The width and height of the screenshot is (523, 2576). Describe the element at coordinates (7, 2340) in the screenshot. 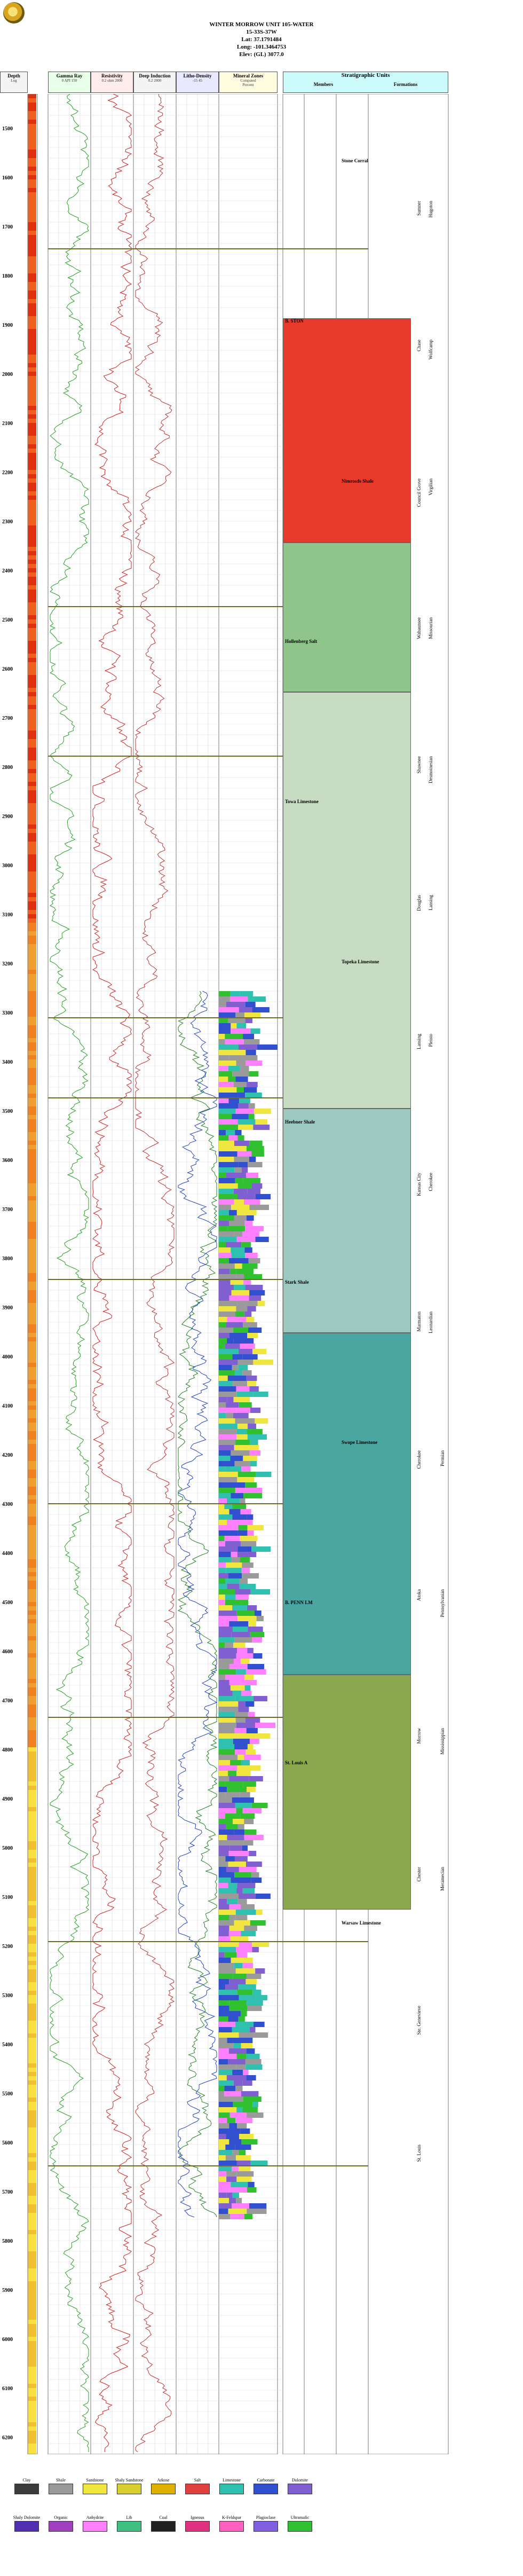

I see `depth-label: 6000` at that location.